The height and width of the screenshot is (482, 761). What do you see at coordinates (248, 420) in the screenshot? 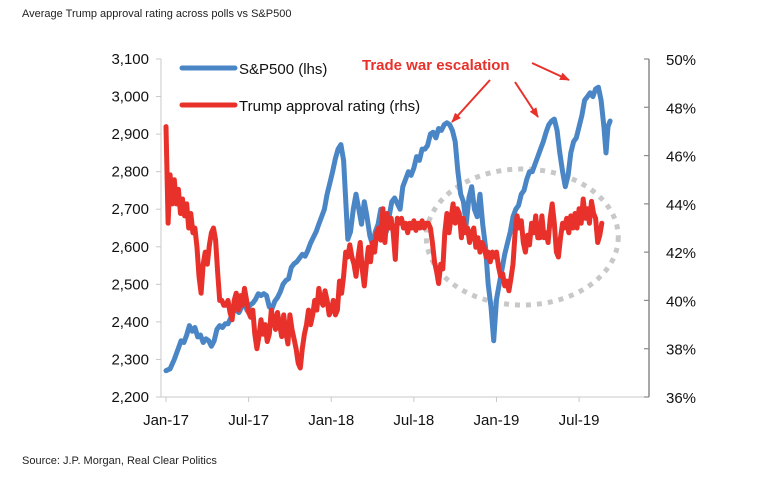
I see `x-tick-label: Jul-17` at bounding box center [248, 420].